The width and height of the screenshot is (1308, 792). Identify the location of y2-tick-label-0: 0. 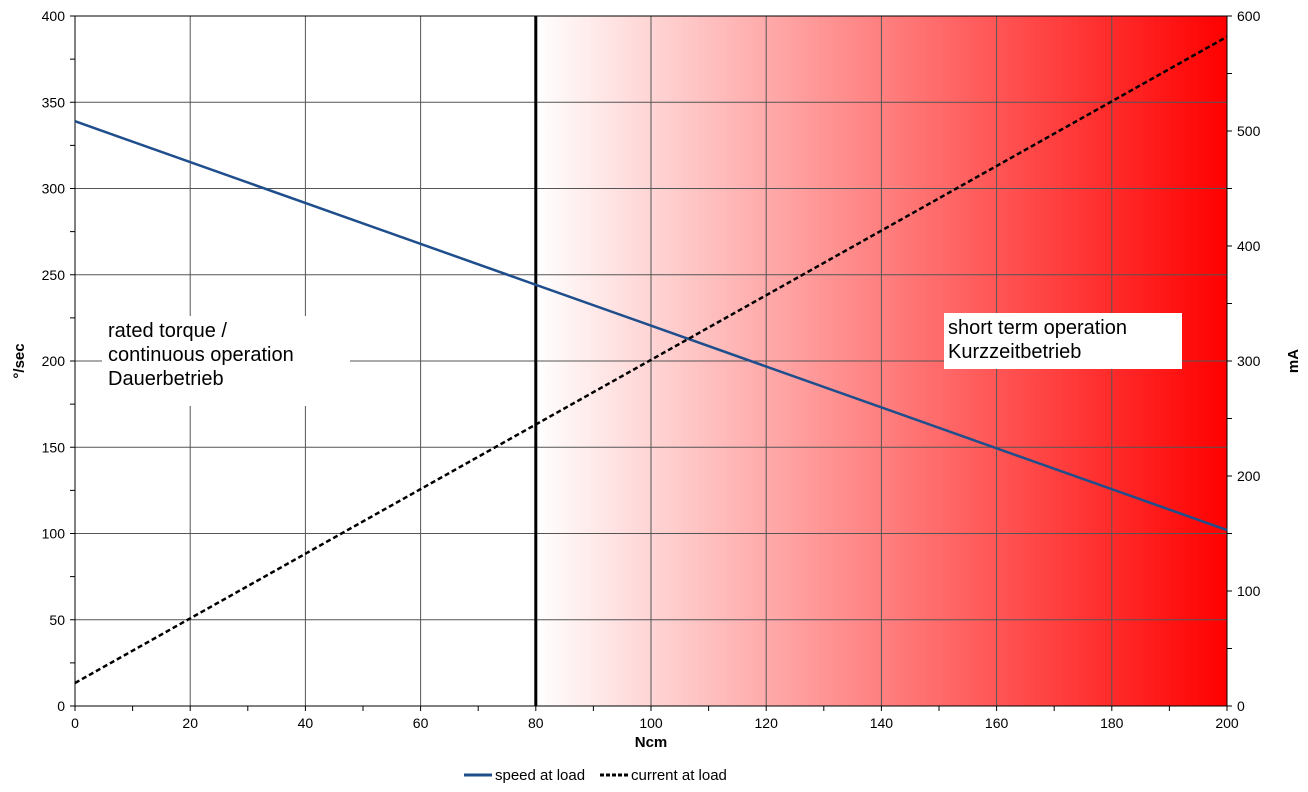
(1241, 706).